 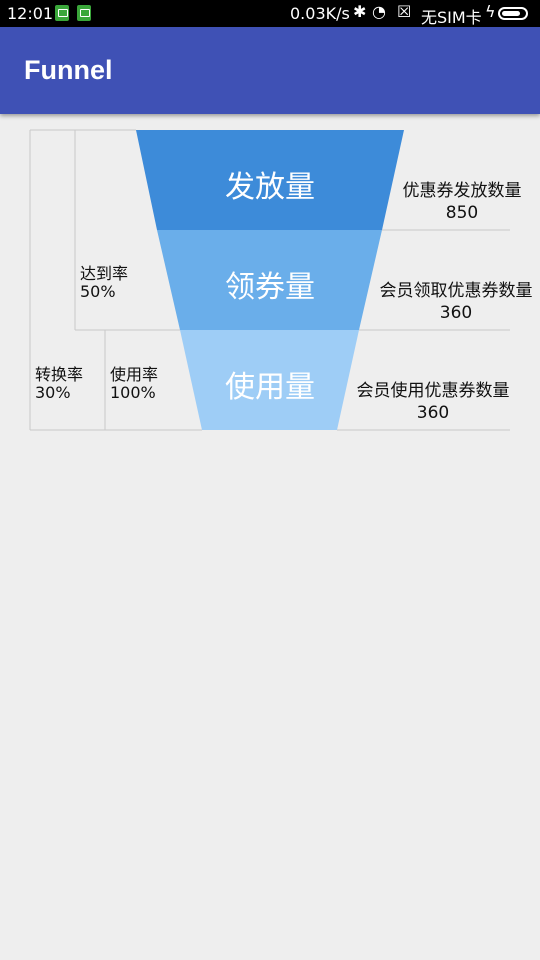 What do you see at coordinates (133, 392) in the screenshot?
I see `rate-value: 100%` at bounding box center [133, 392].